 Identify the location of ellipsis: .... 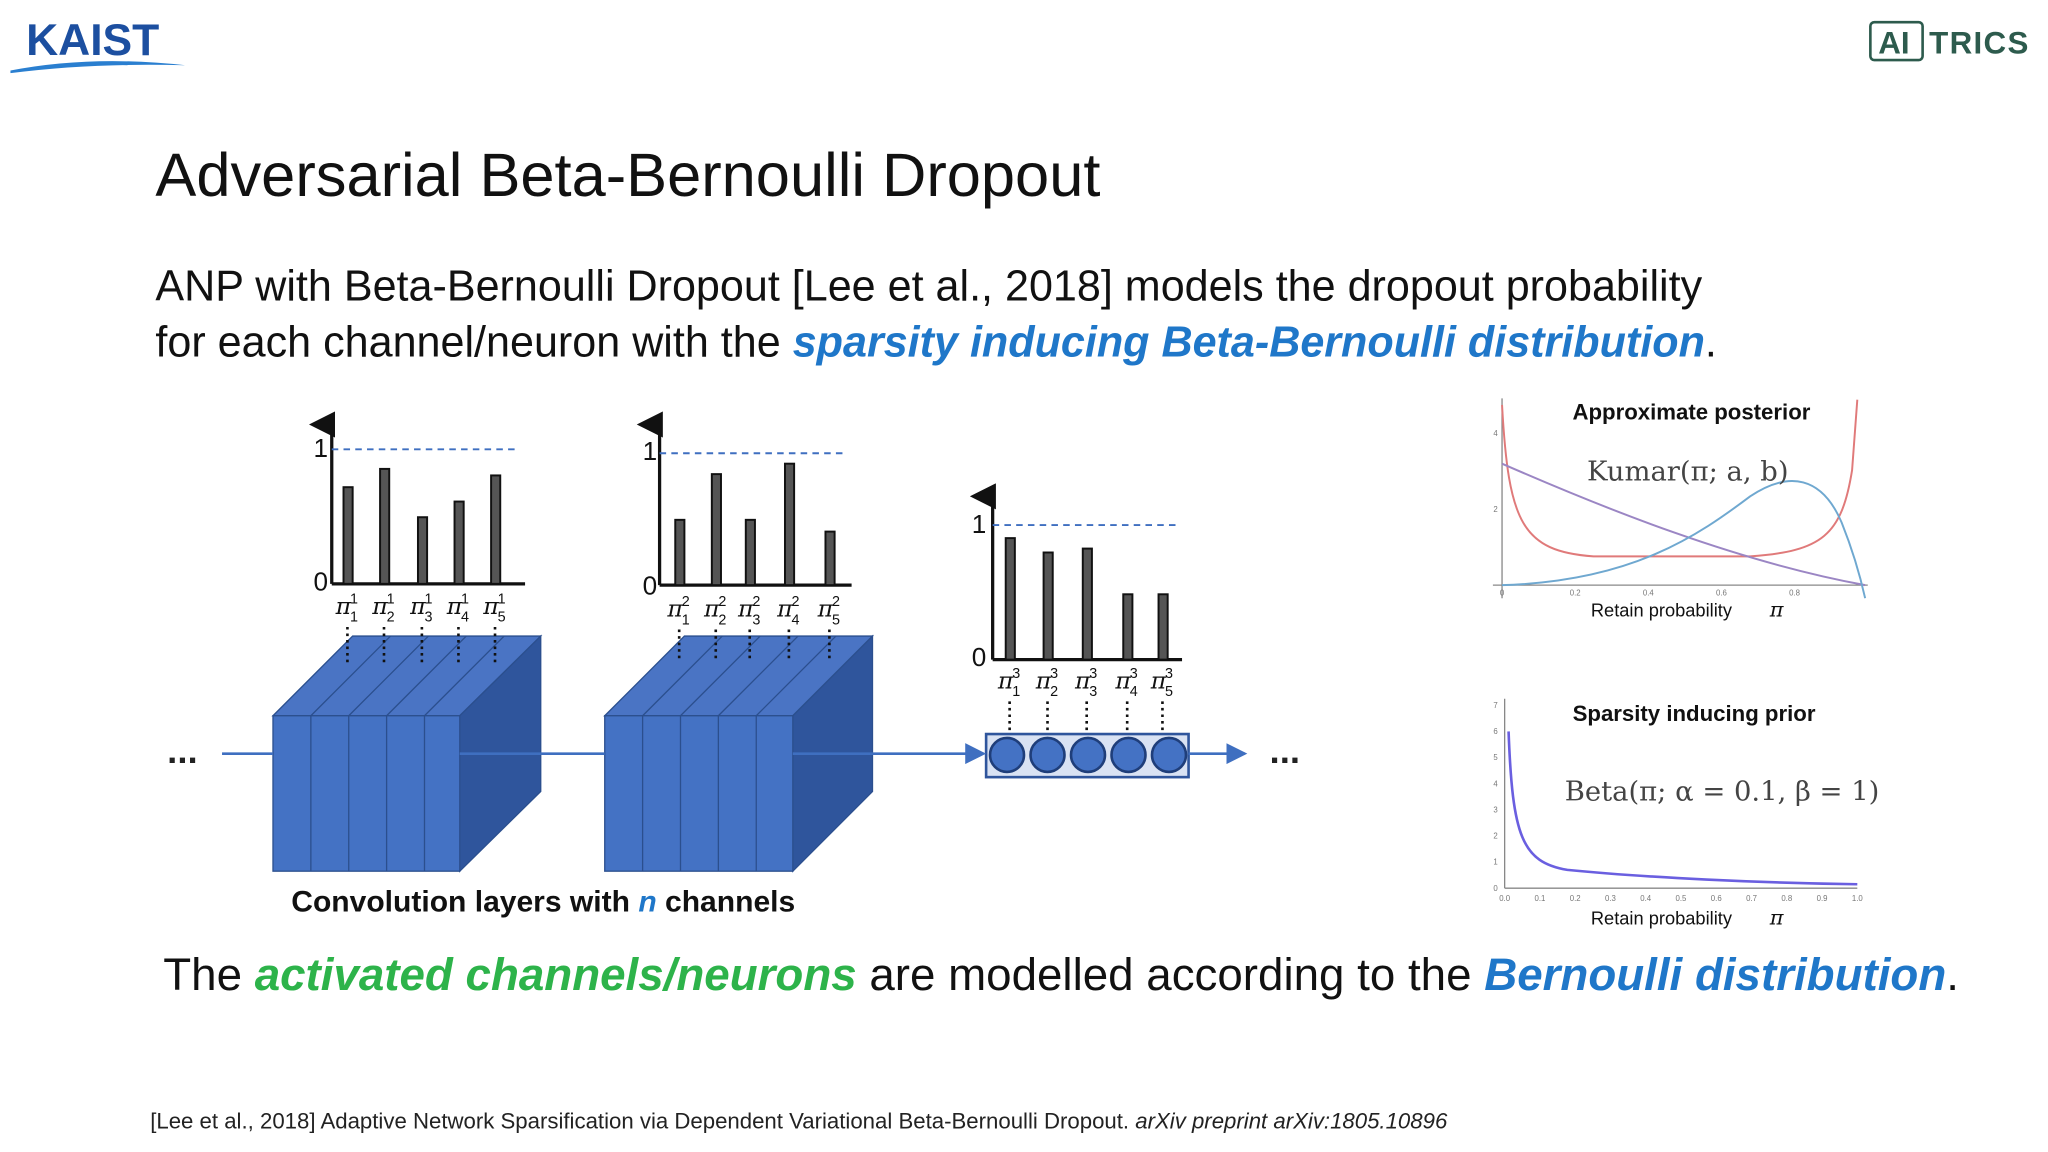
(182, 750).